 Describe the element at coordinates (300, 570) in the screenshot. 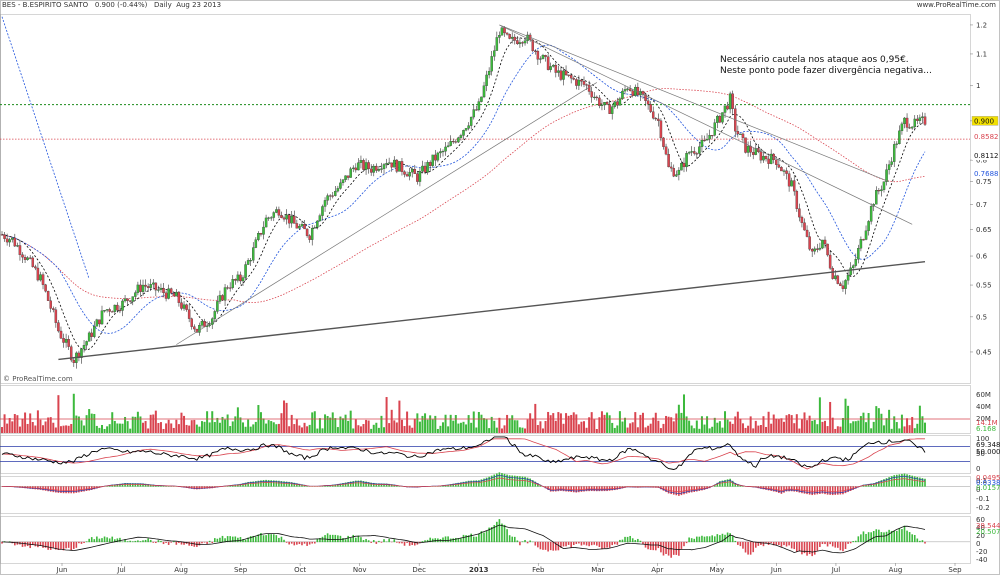

I see `x-tick-label-4: Oct` at that location.